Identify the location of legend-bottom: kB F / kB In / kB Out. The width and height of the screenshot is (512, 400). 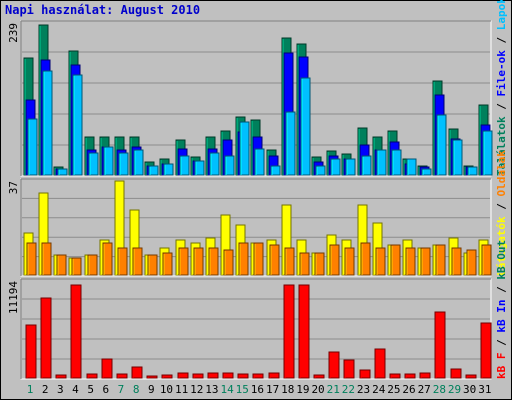
(501, 309).